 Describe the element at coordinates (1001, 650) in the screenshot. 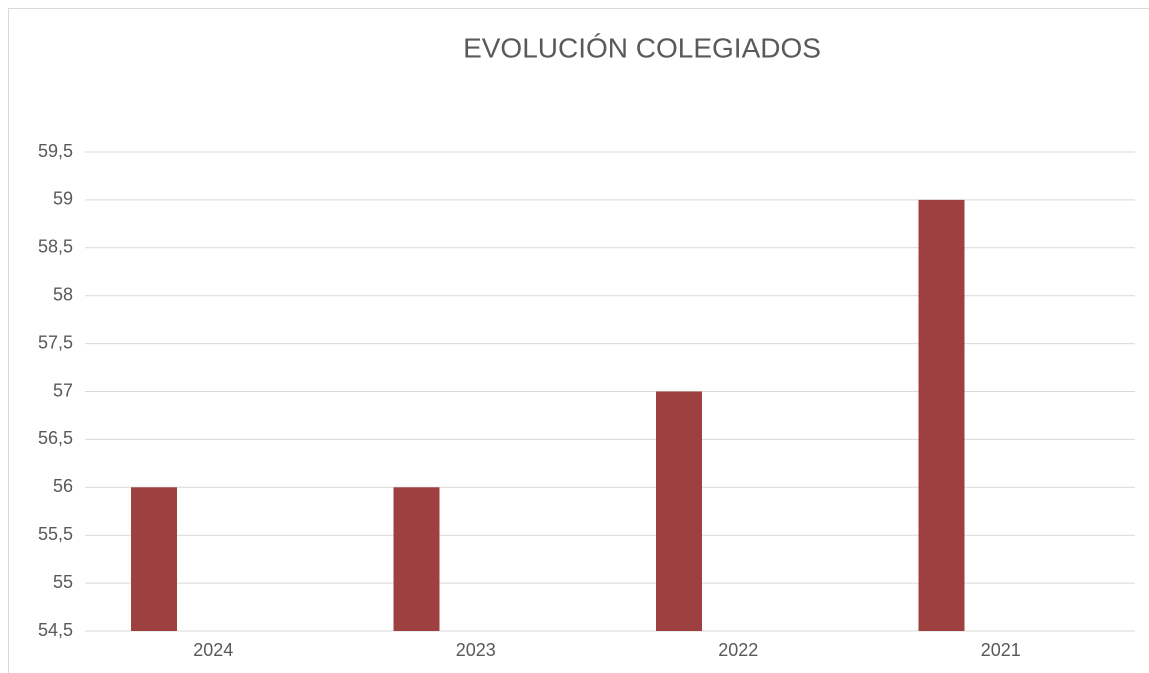

I see `x-tick-label: 2021` at that location.